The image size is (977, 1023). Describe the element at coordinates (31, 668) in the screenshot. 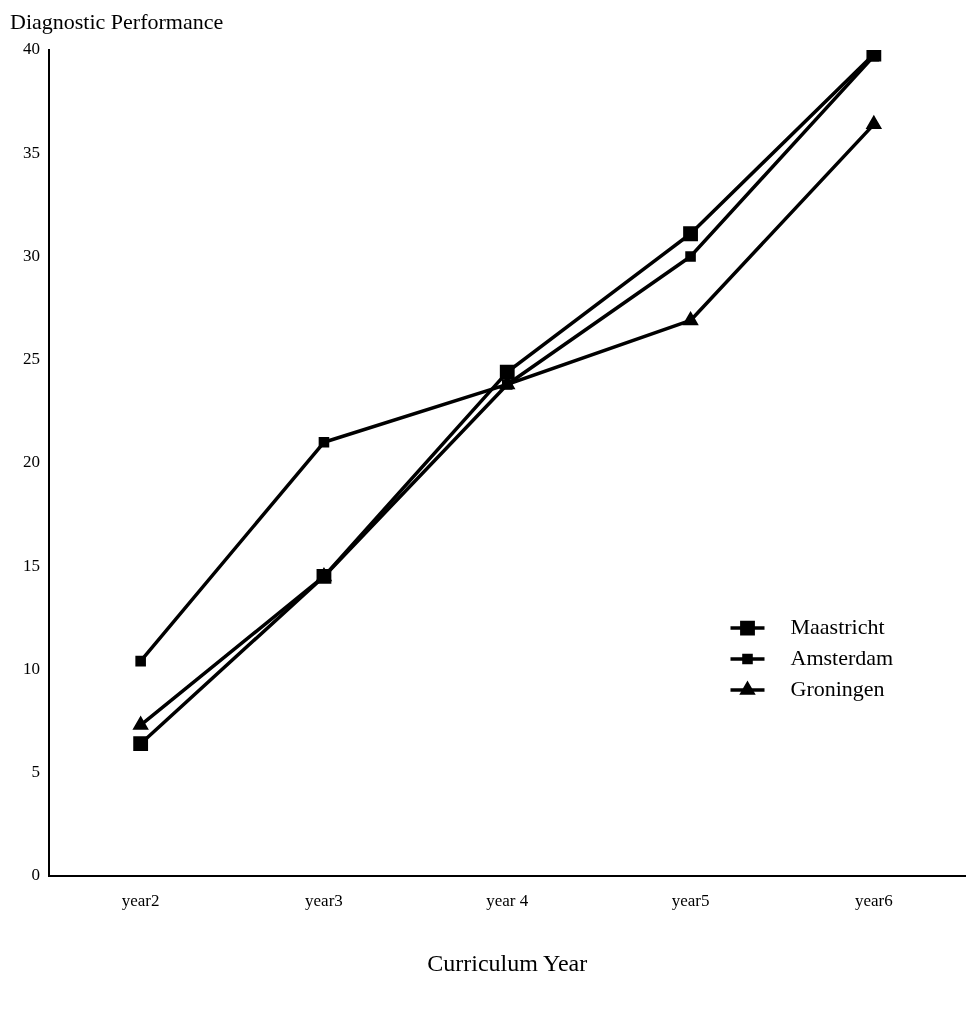

I see `y-tick-label: 10` at that location.